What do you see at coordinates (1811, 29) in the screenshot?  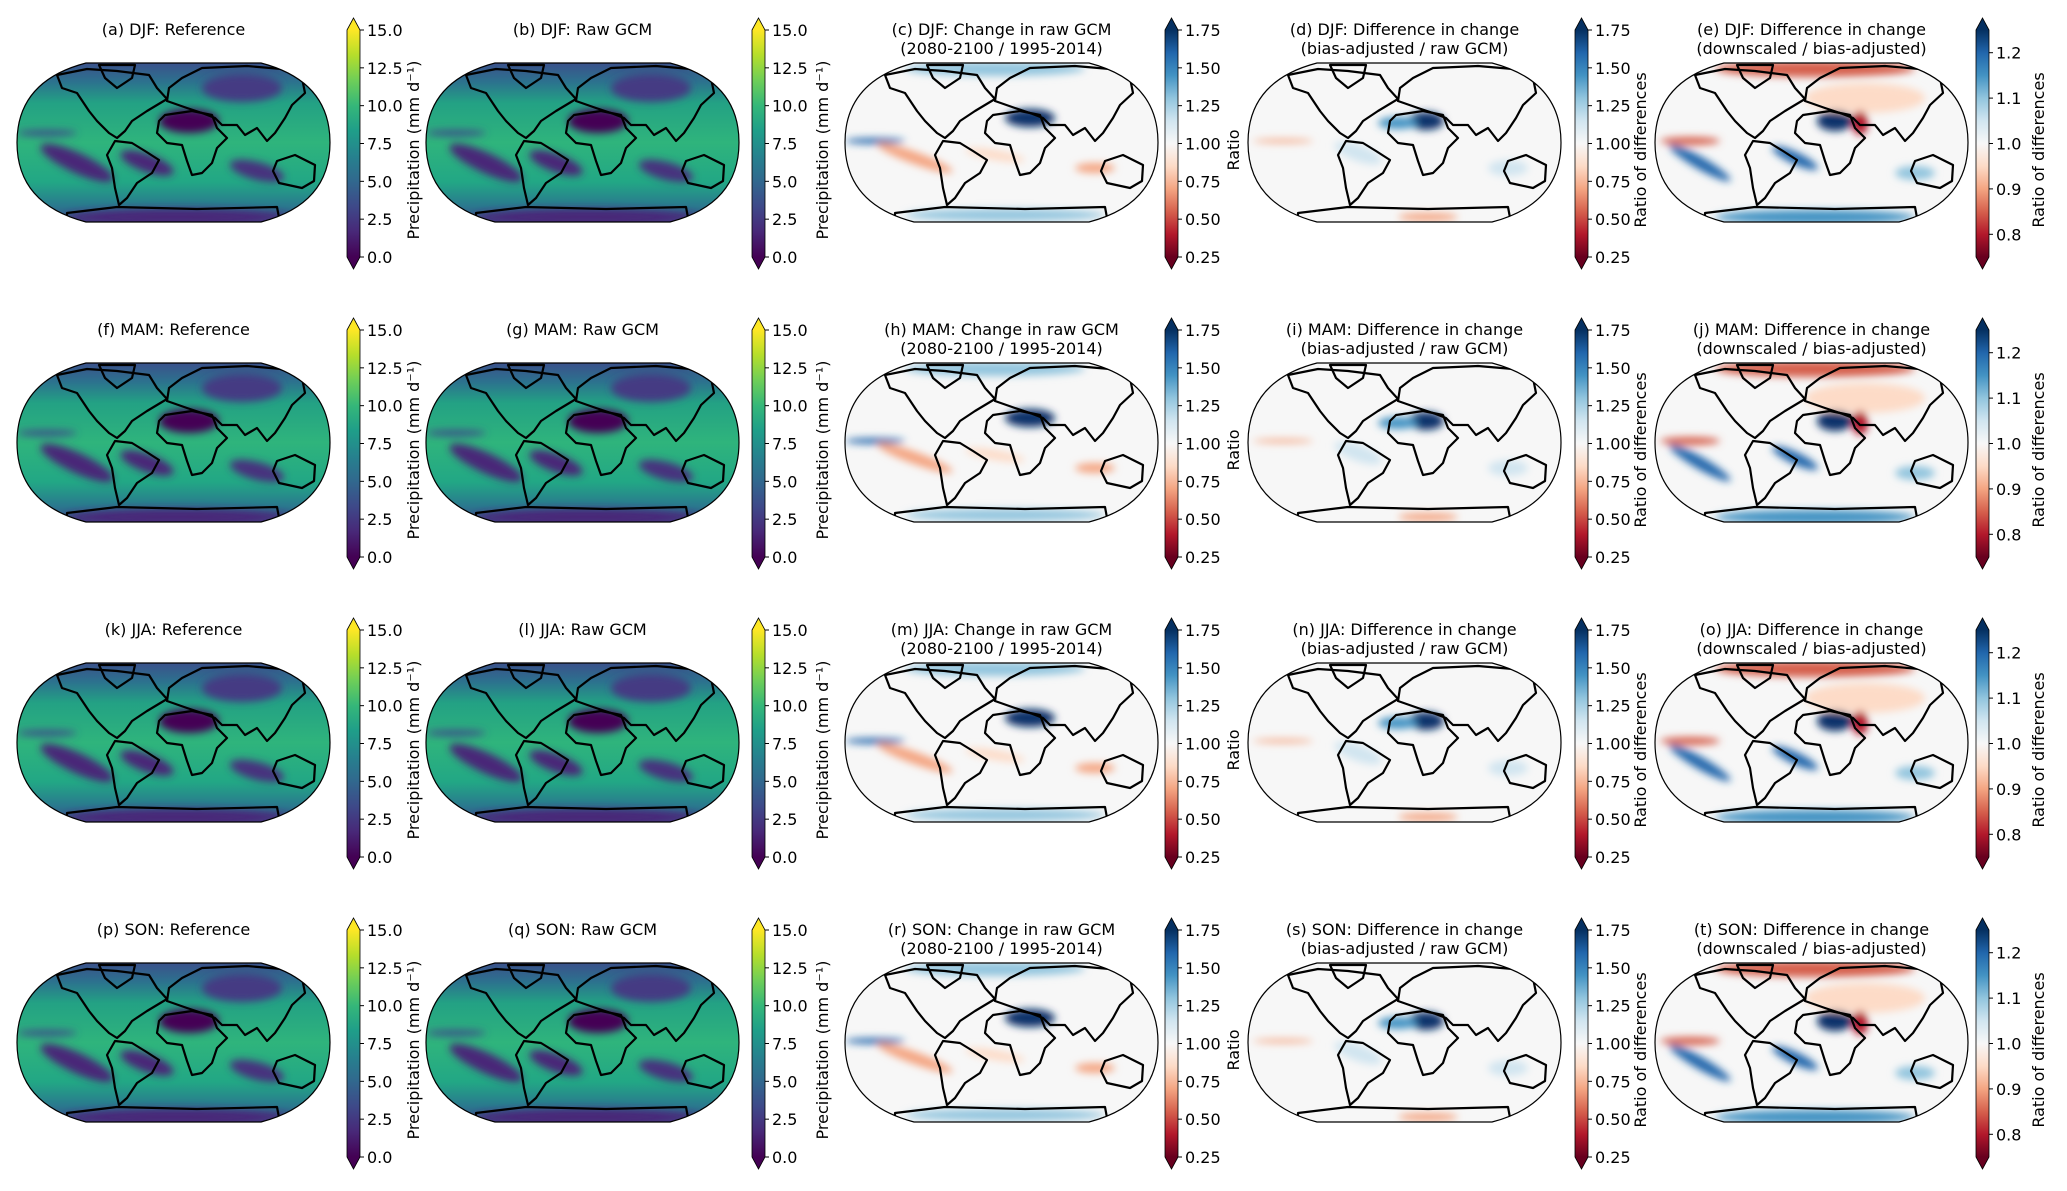 I see `panel-title: (e) DJF: Difference in change` at bounding box center [1811, 29].